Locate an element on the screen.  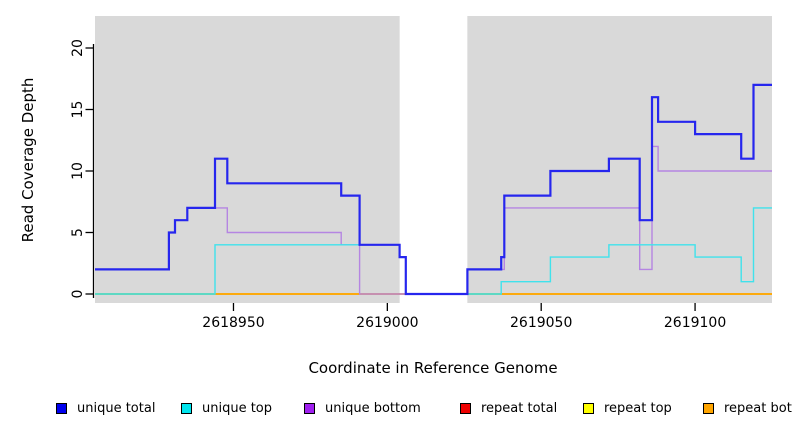
legend-item-unique-total: unique total is located at coordinates (105, 408).